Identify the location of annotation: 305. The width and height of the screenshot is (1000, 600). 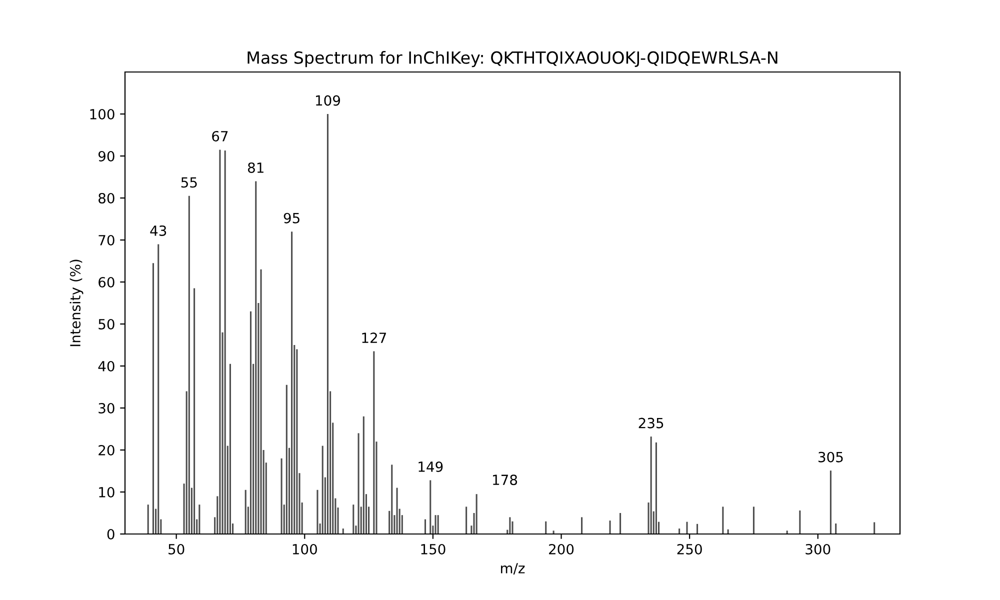
(830, 457).